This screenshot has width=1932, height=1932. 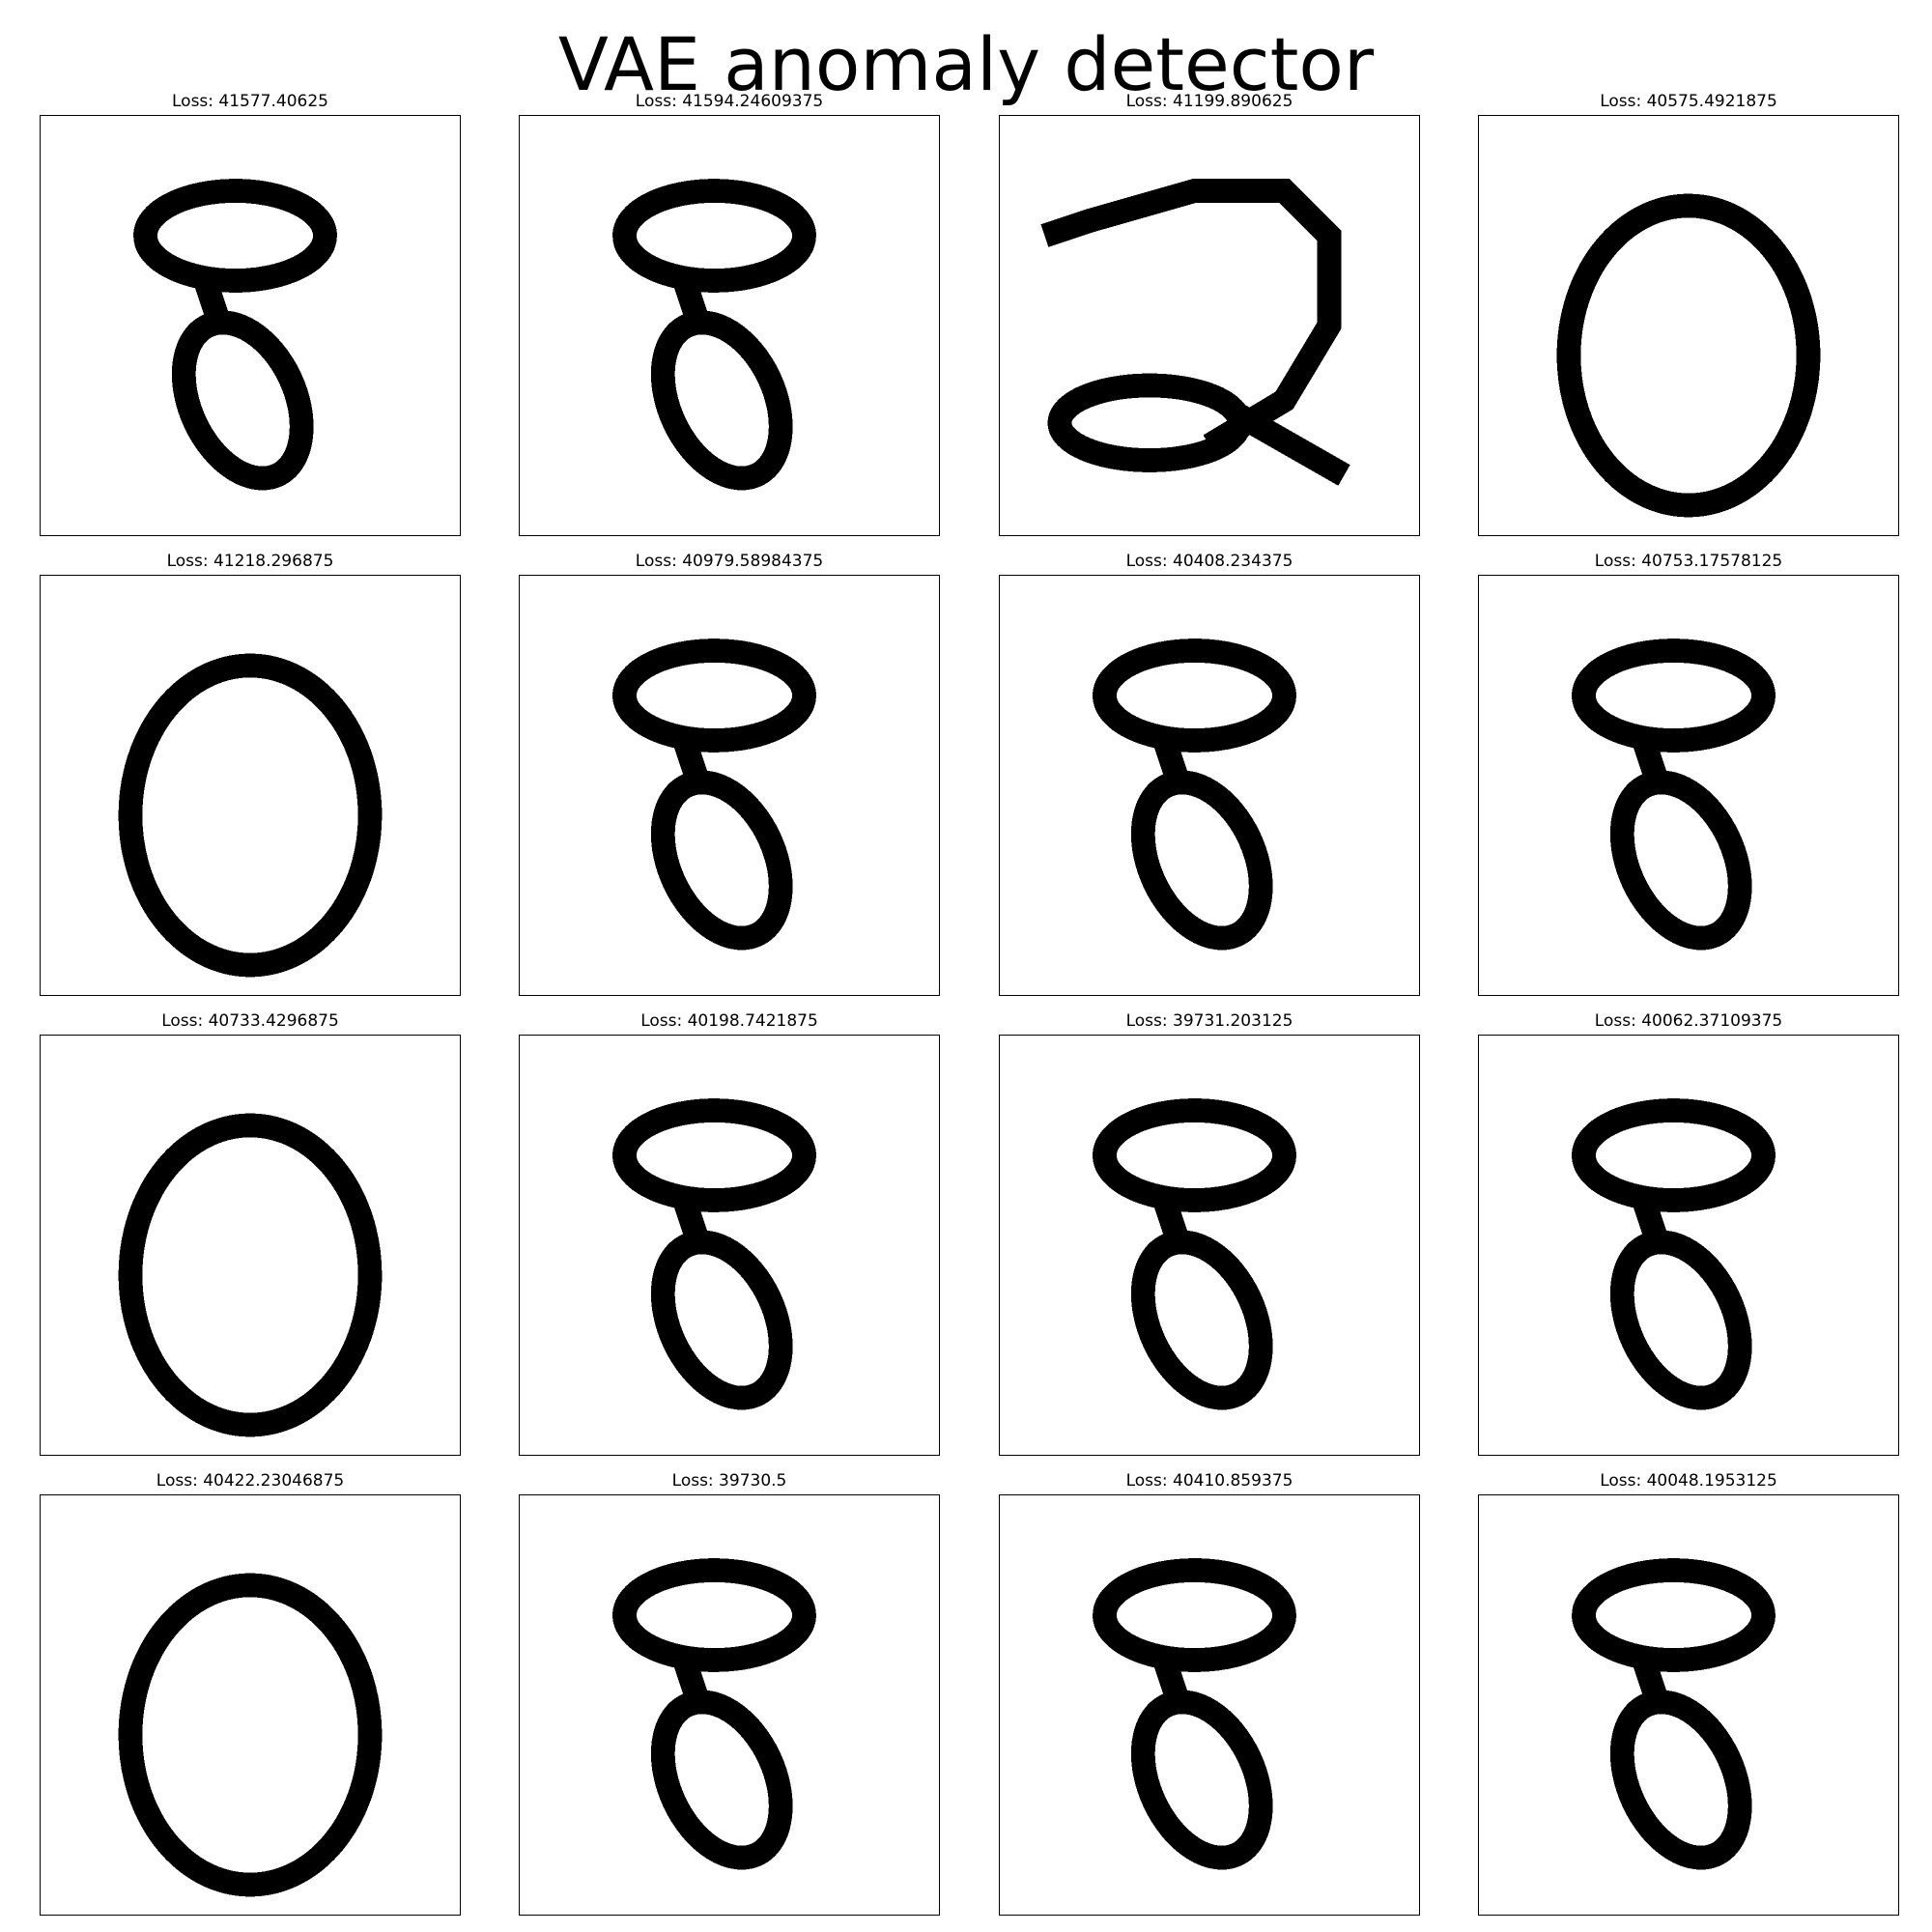 I want to click on digit-panel: Loss: 40198.7421875, so click(x=729, y=1241).